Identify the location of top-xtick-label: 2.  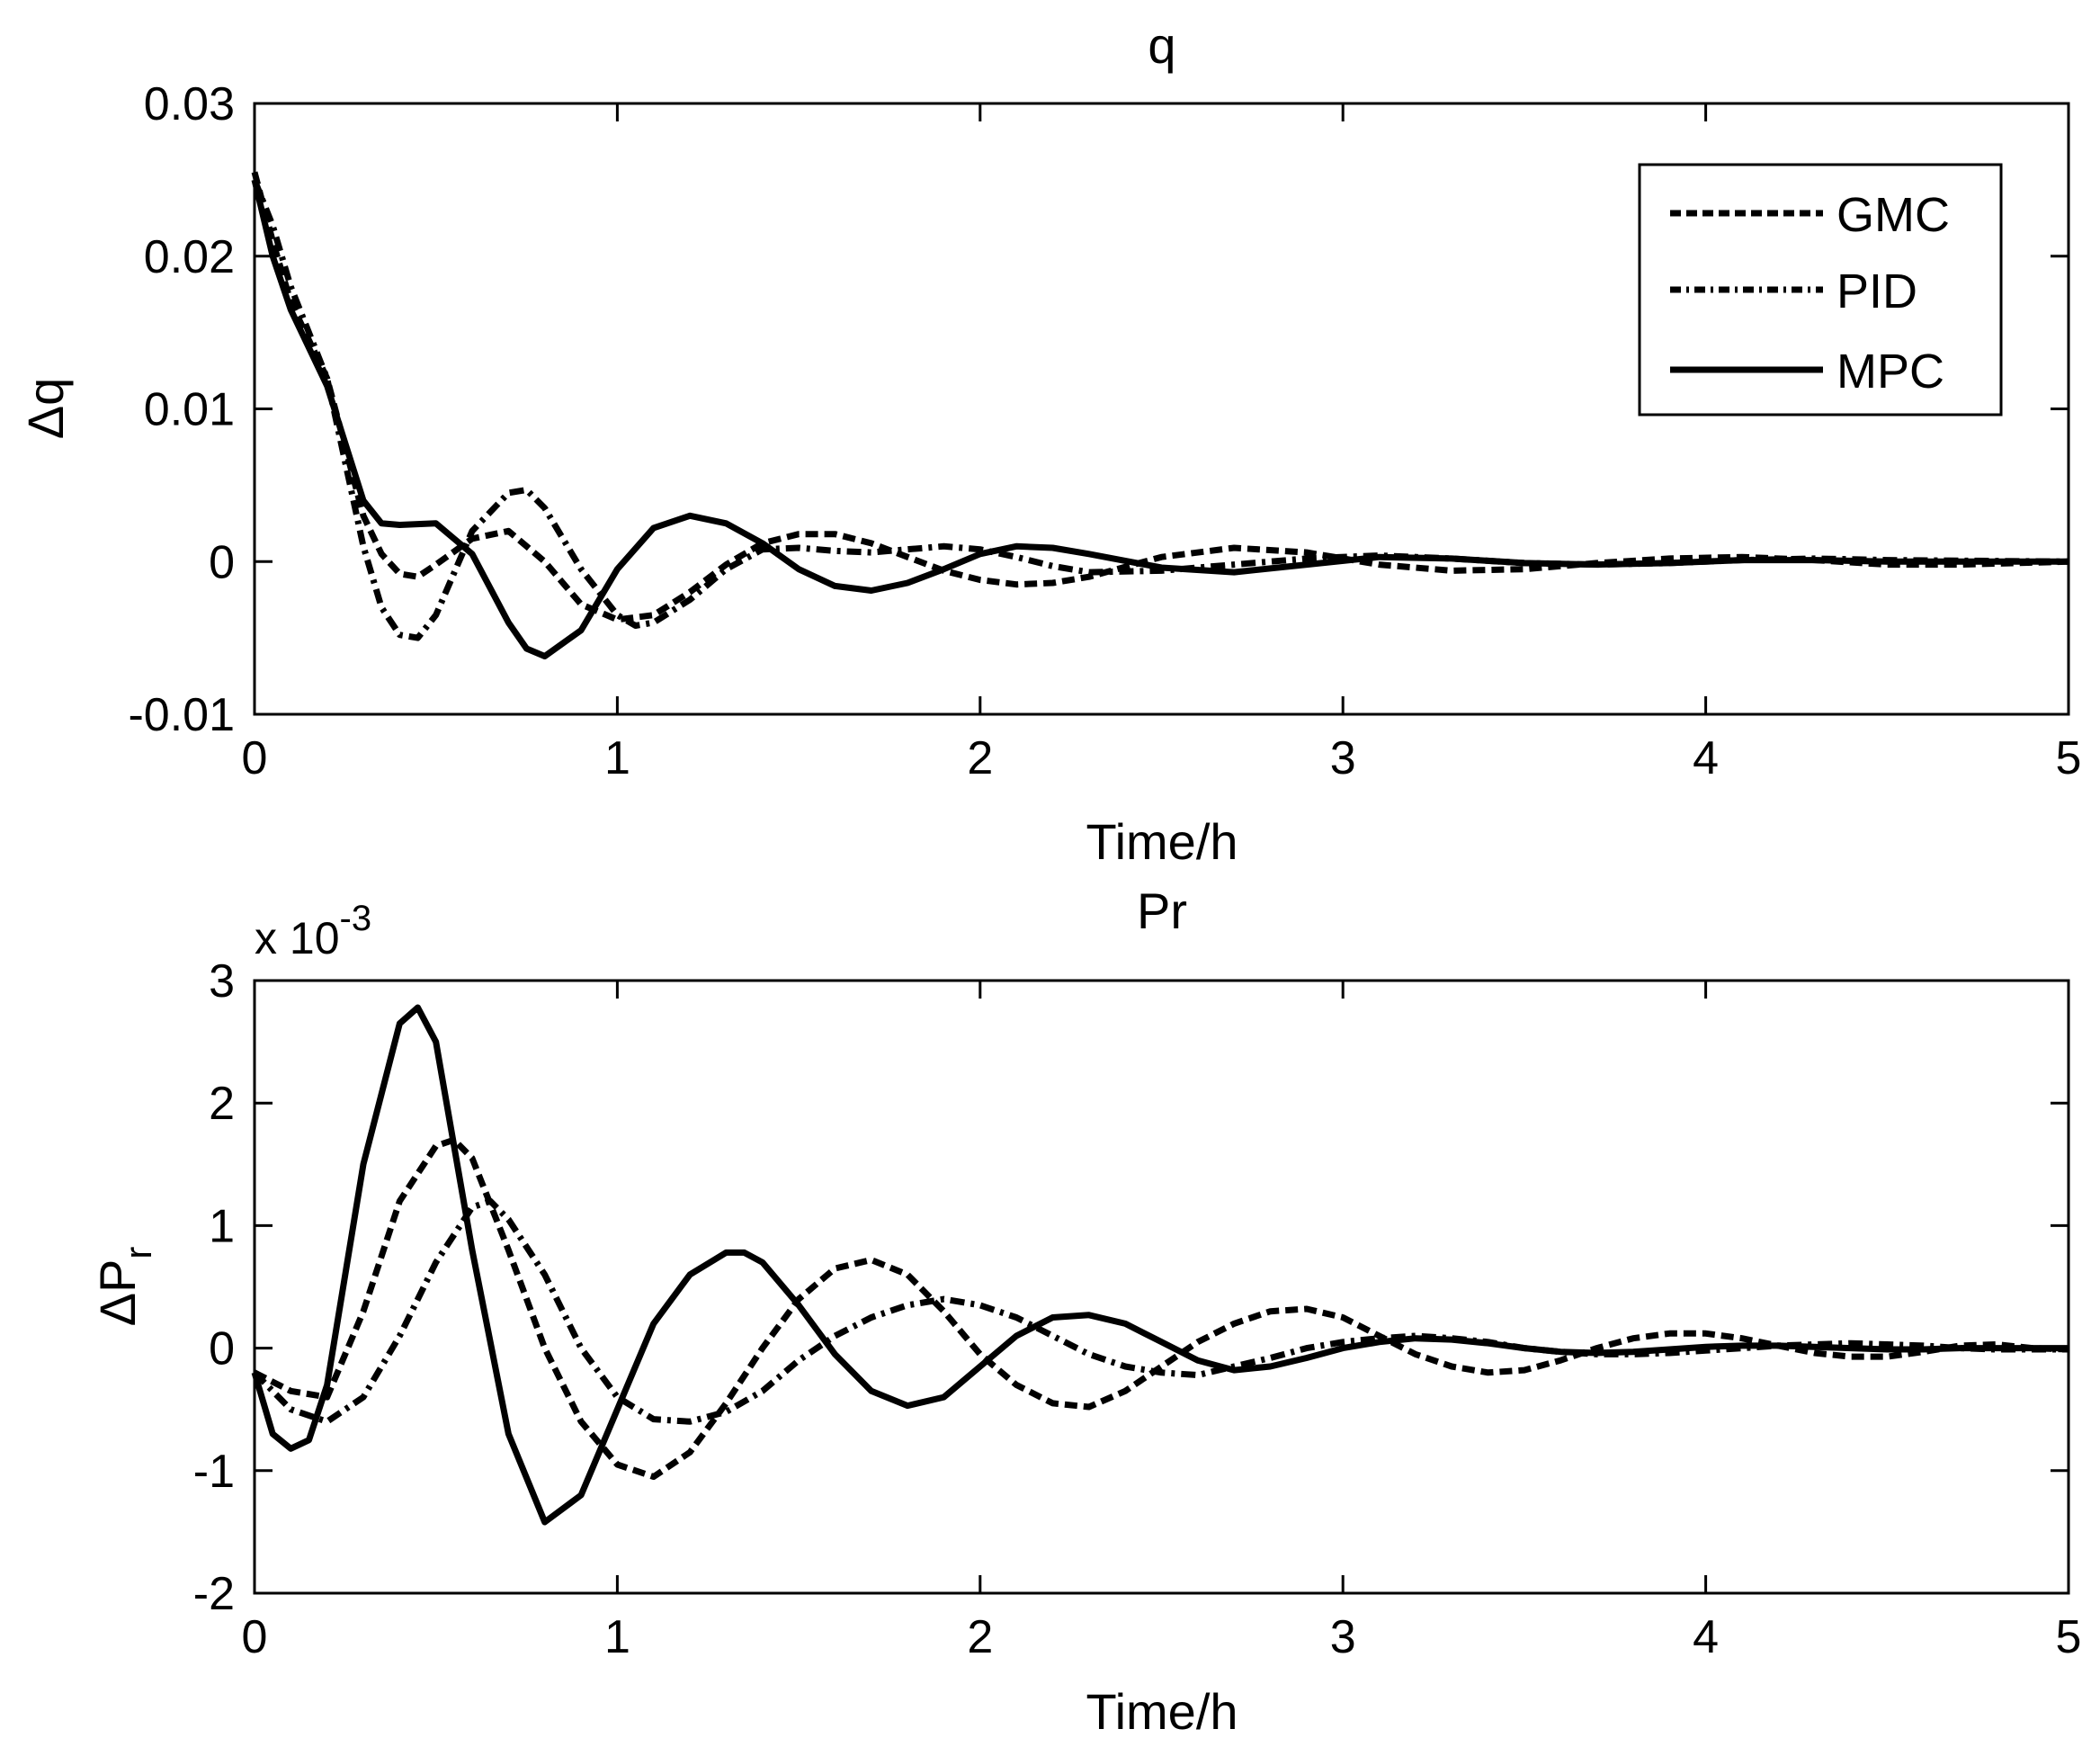
(980, 758).